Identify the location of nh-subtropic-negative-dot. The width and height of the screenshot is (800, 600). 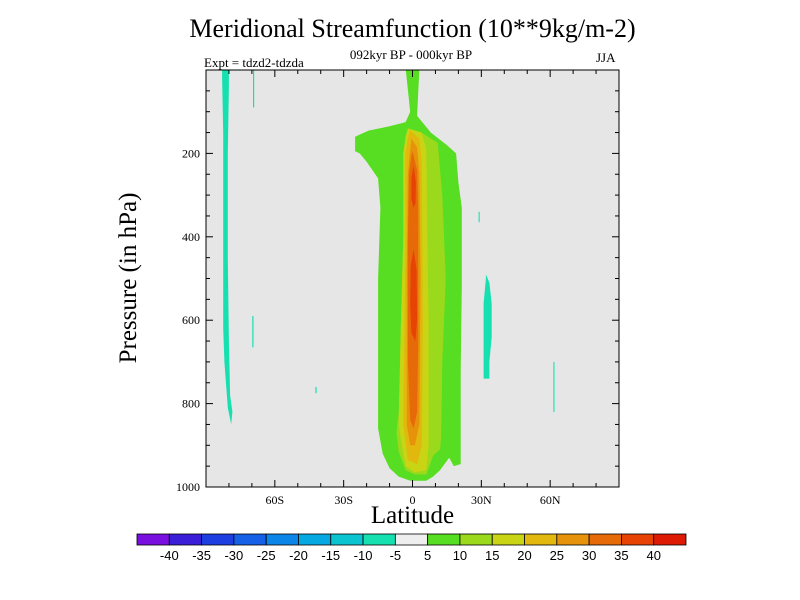
(479, 217).